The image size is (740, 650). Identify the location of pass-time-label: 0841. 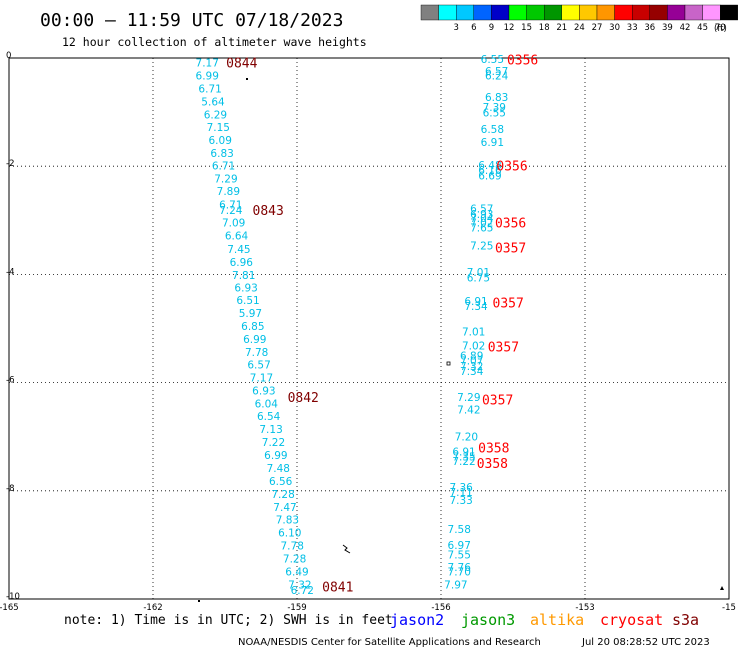
(337, 588).